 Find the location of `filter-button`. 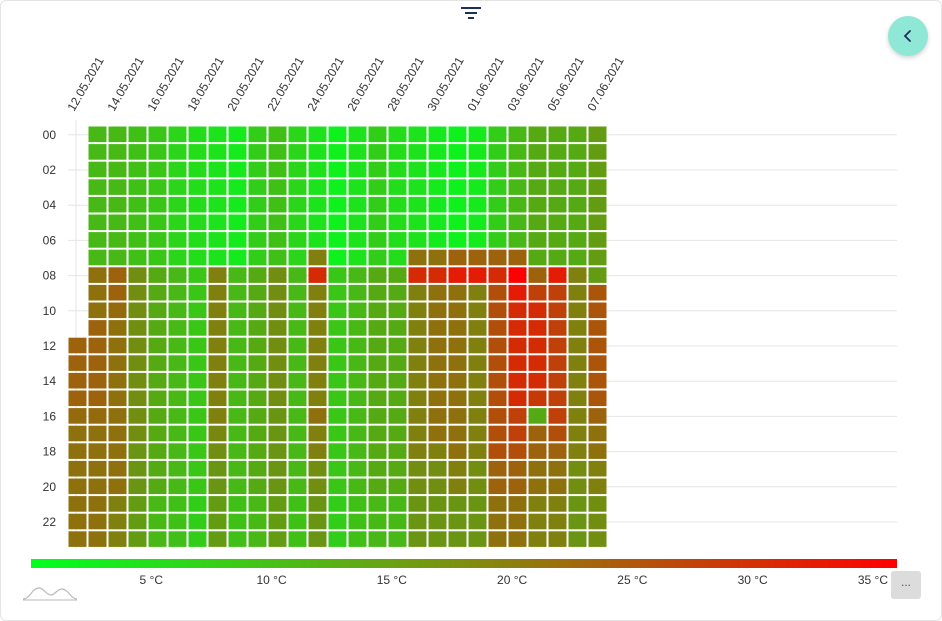

filter-button is located at coordinates (471, 13).